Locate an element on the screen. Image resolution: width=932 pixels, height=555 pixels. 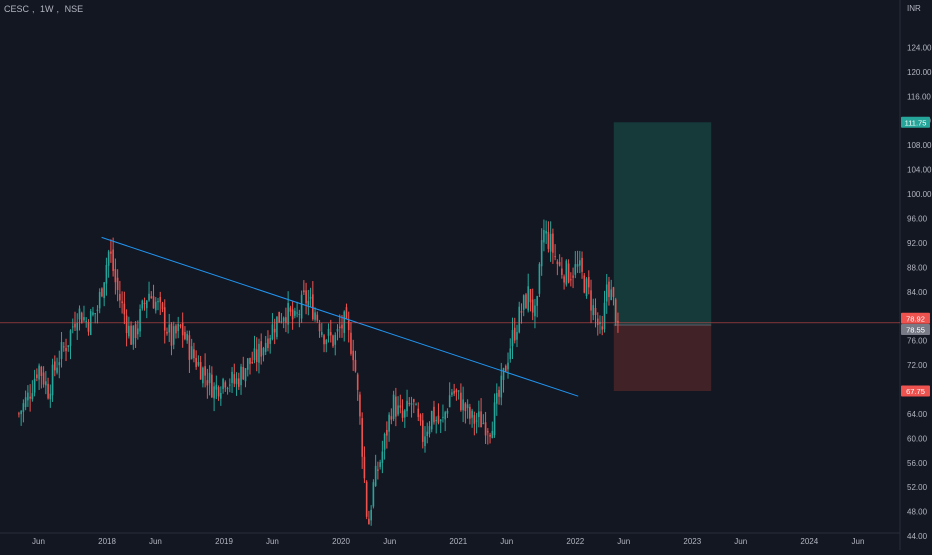
interval-label: 1W is located at coordinates (47, 9).